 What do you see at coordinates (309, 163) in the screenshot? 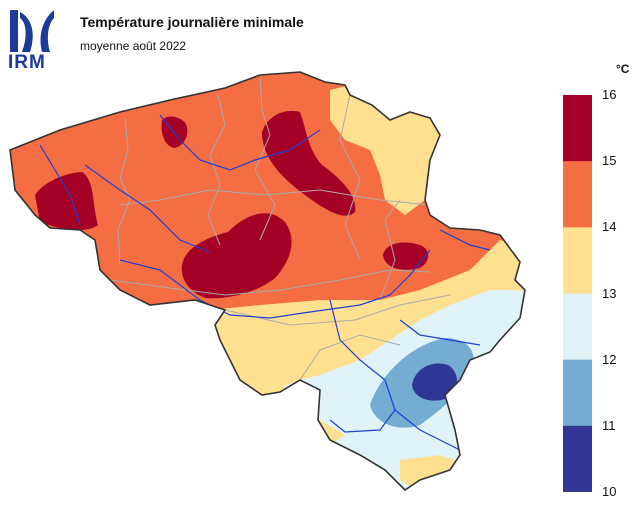
I see `zone-15-16-north` at bounding box center [309, 163].